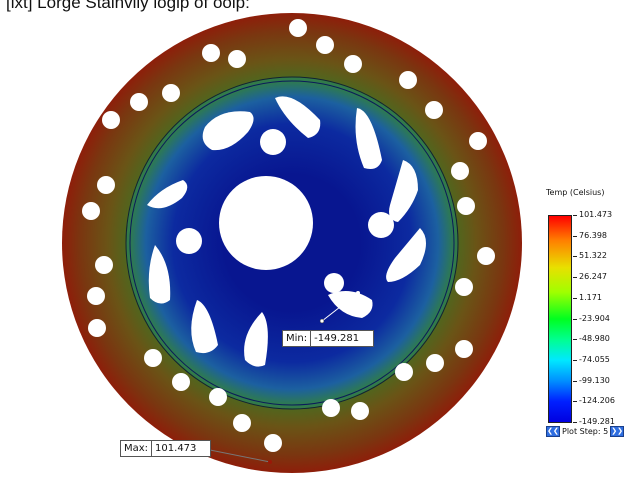 The width and height of the screenshot is (639, 492). I want to click on min-probe-point, so click(358, 293).